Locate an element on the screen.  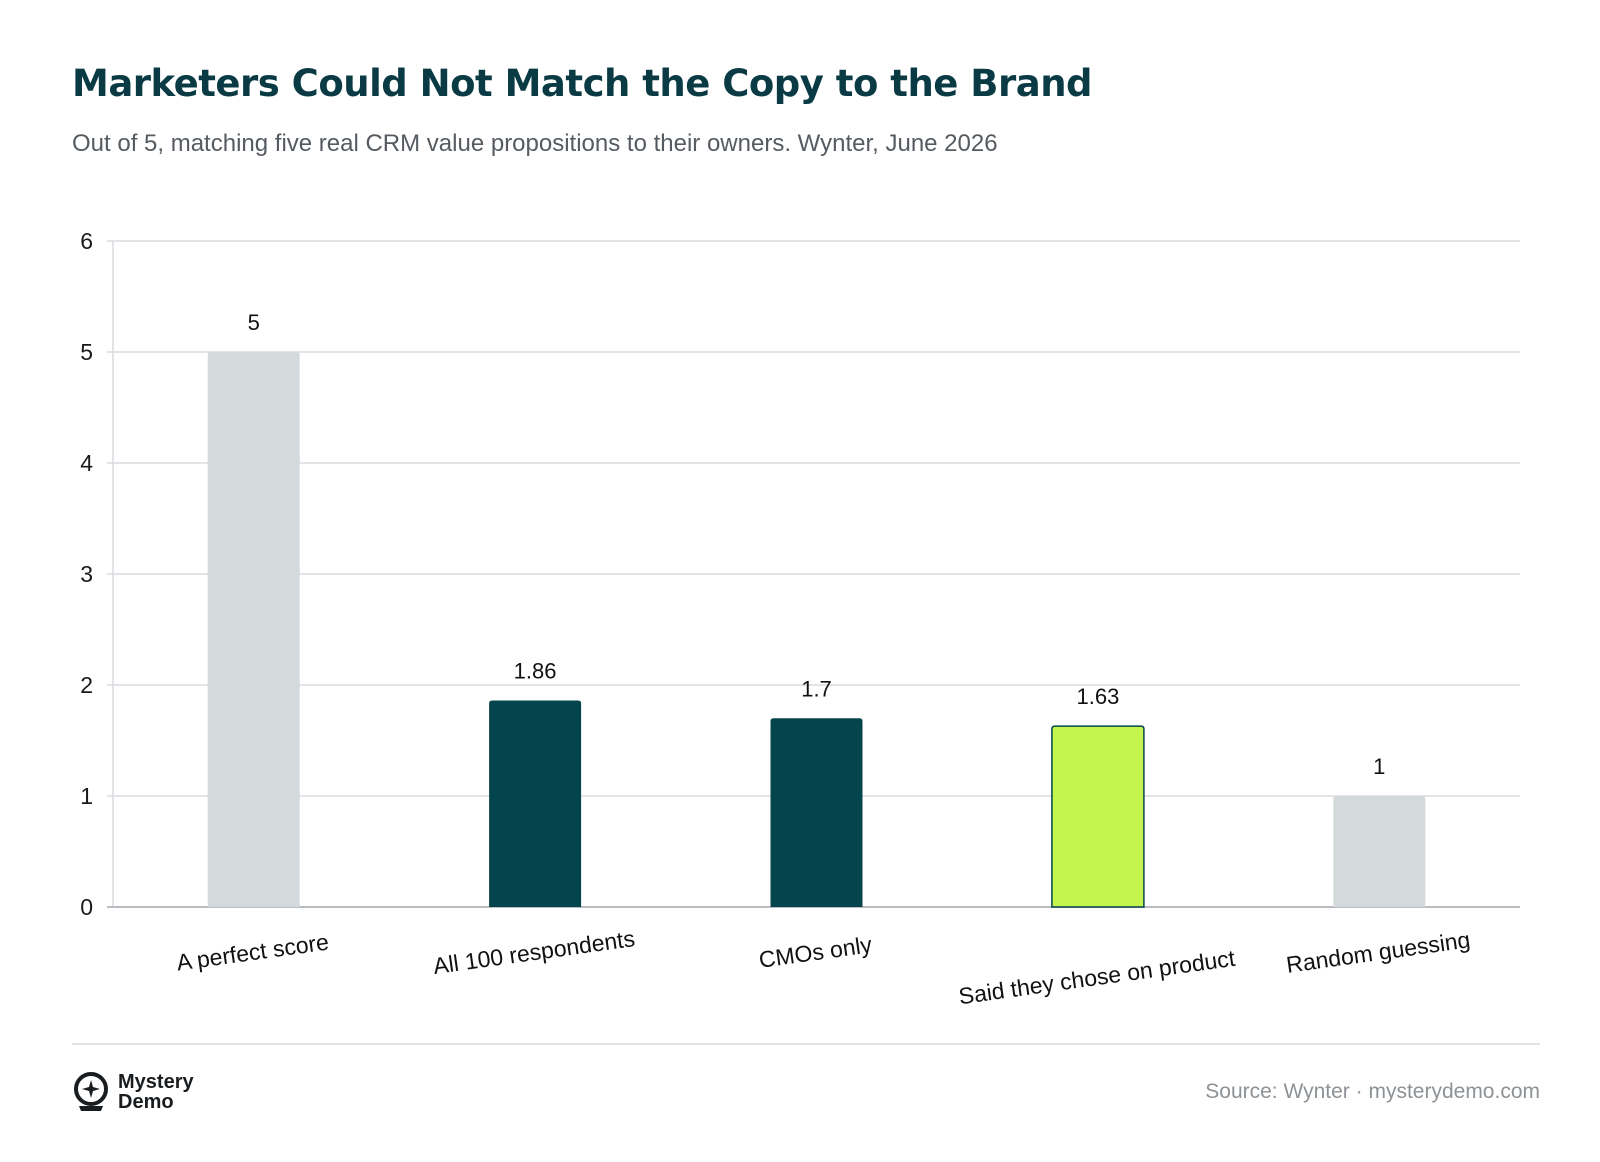
bar-random-guessing is located at coordinates (1379, 851).